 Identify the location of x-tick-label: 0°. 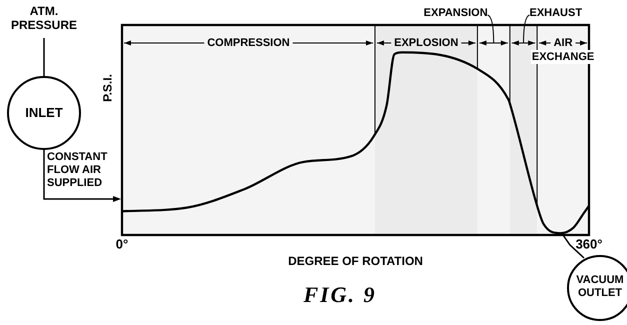
(122, 244).